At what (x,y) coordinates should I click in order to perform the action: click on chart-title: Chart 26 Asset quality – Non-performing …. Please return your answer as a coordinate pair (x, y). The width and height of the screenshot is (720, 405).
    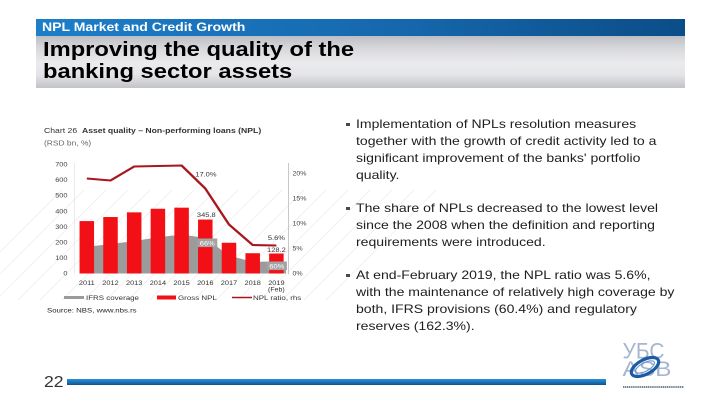
    Looking at the image, I should click on (153, 131).